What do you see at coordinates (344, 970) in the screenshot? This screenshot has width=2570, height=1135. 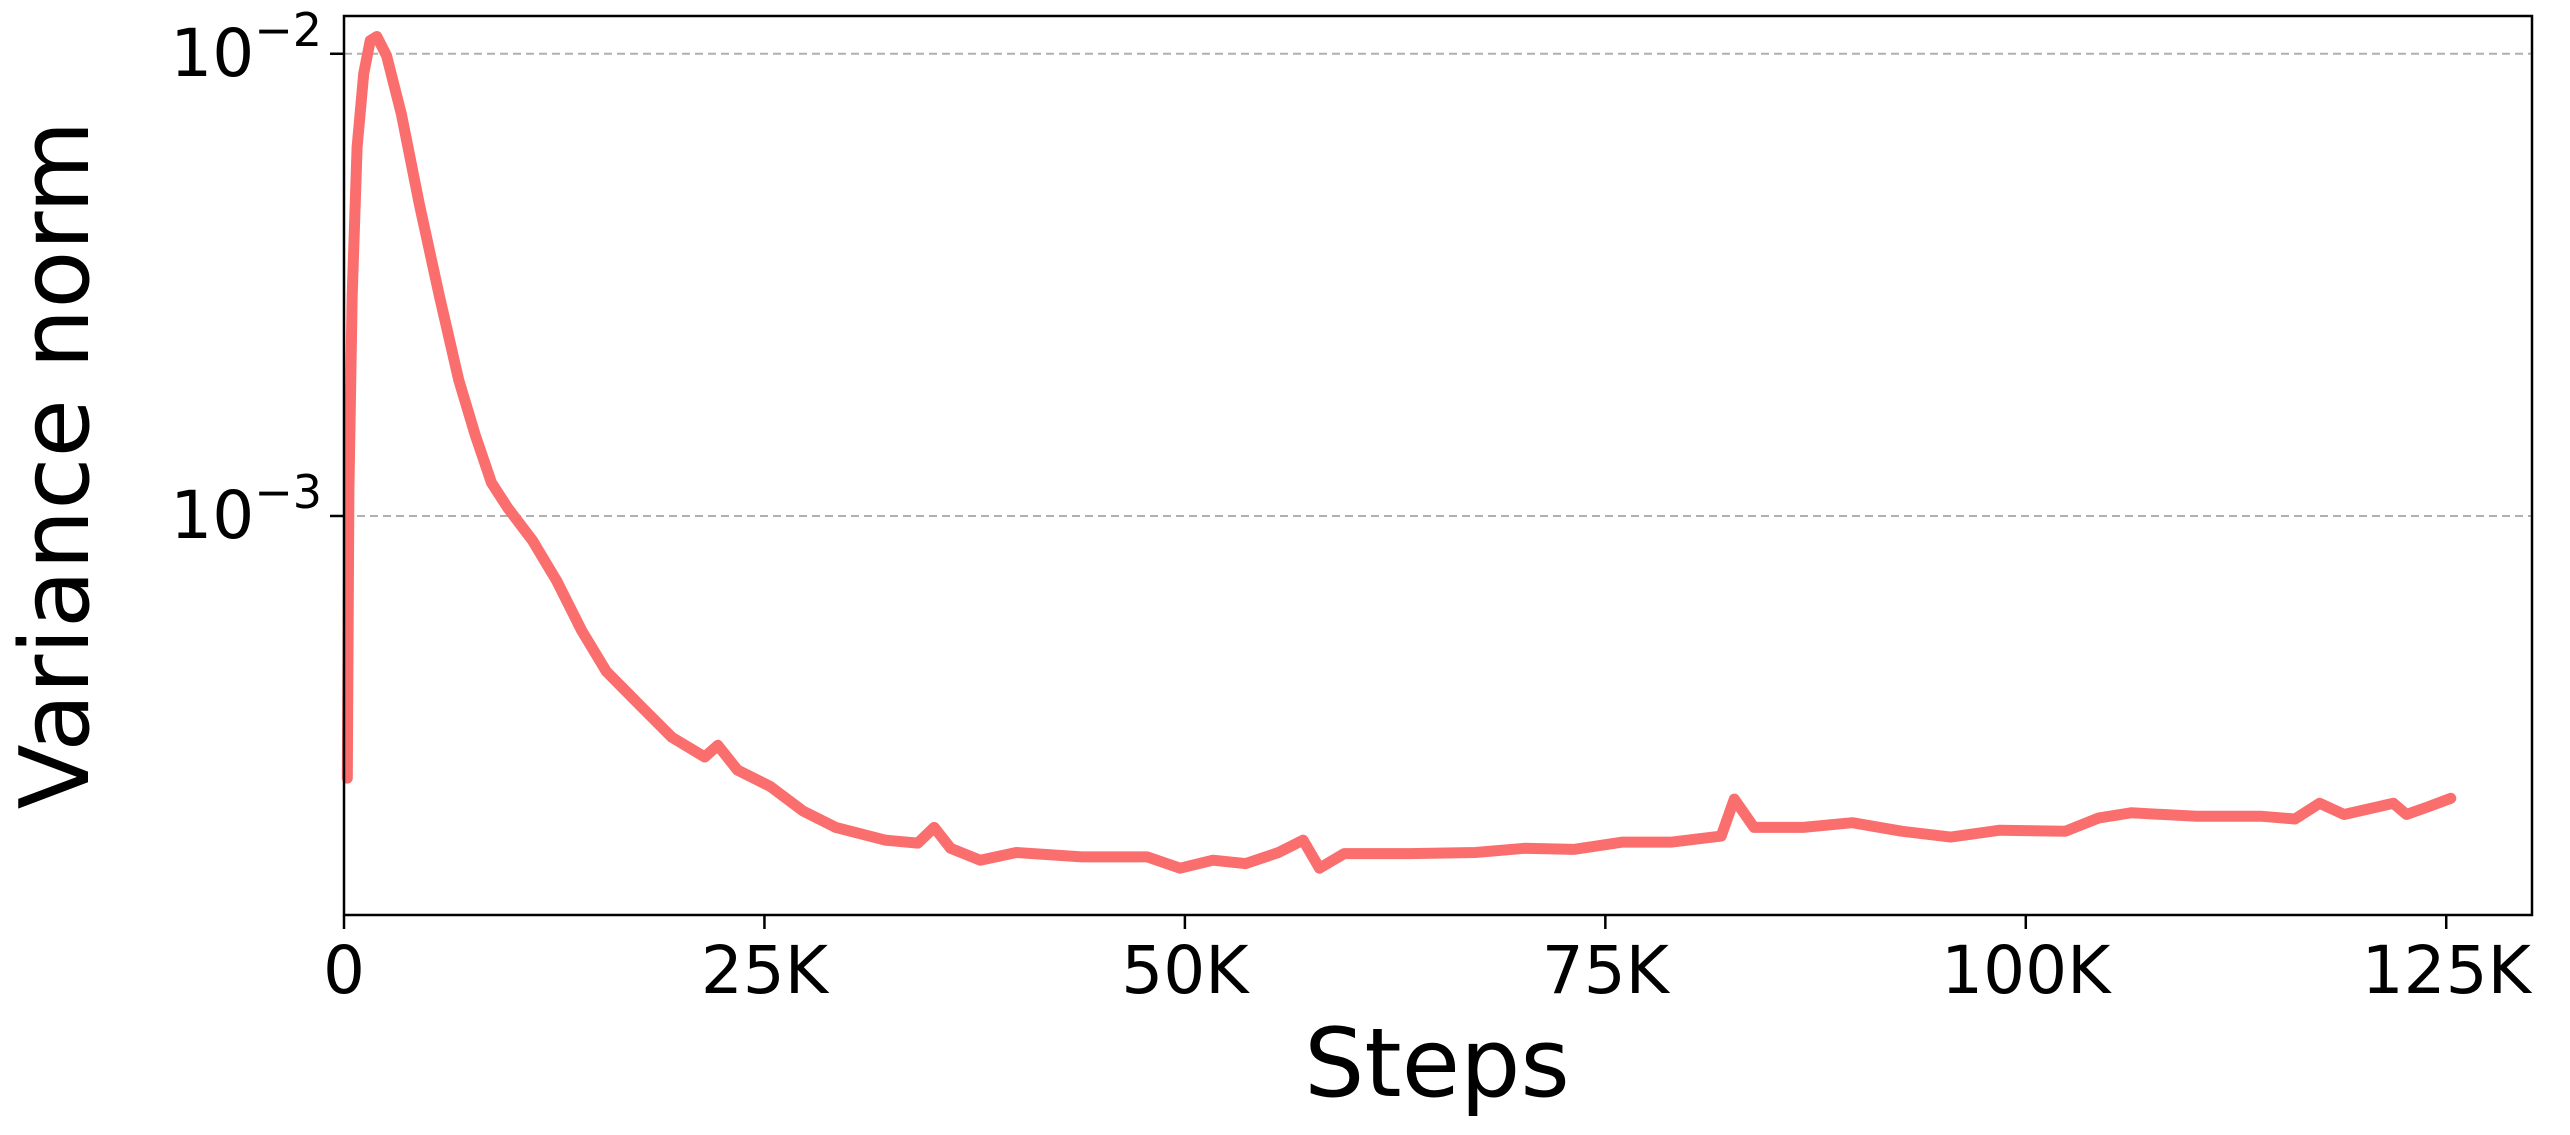 I see `x-tick-label: 0` at bounding box center [344, 970].